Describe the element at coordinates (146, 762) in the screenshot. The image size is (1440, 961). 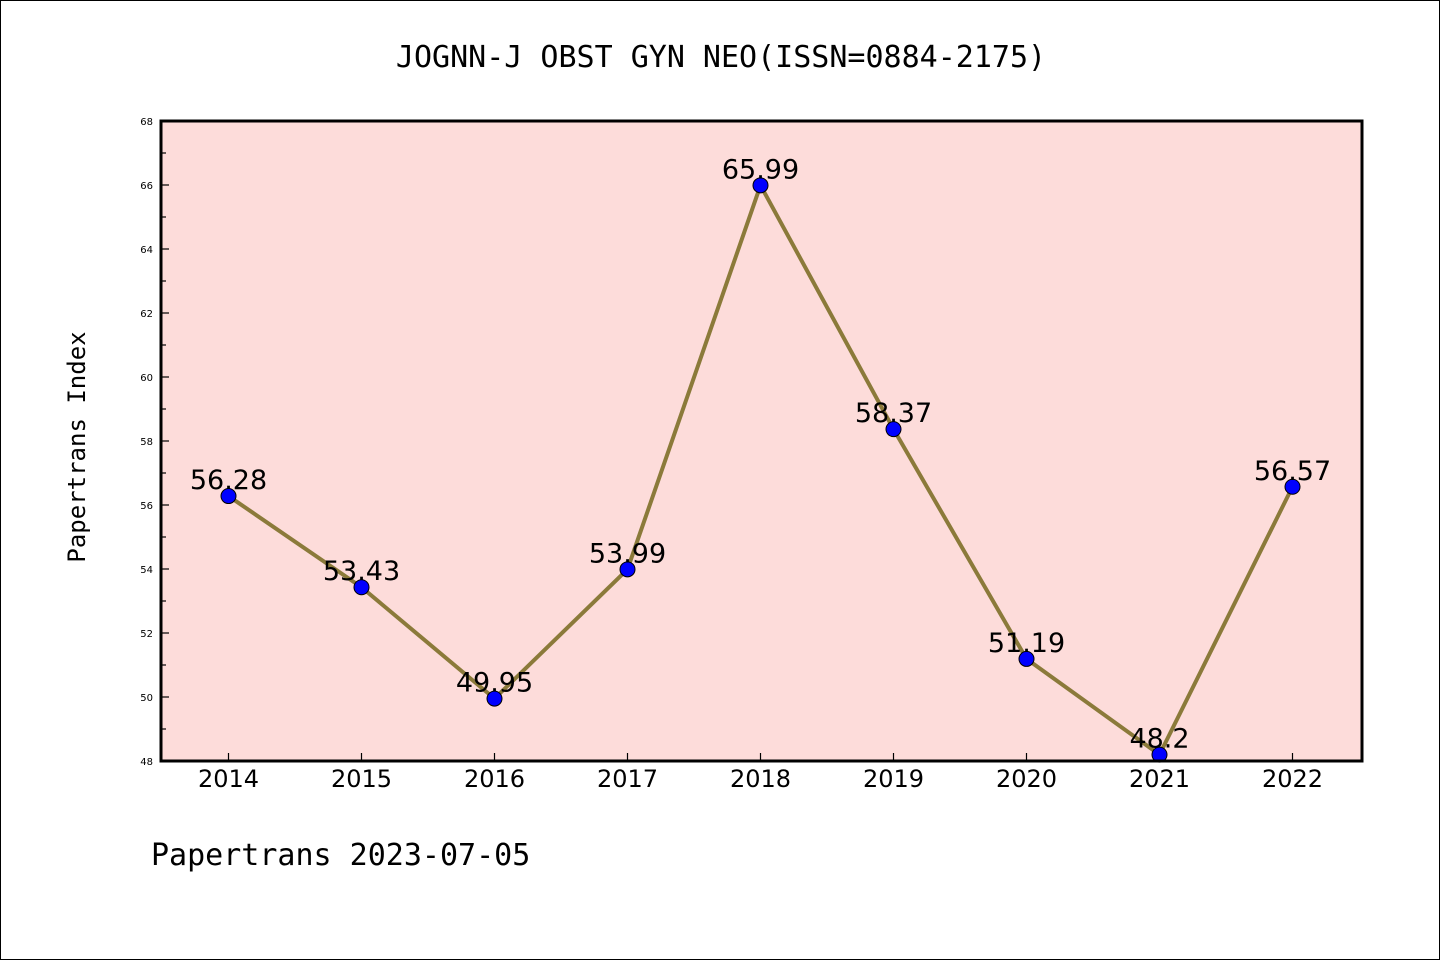
I see `y-tick-label: 48` at that location.